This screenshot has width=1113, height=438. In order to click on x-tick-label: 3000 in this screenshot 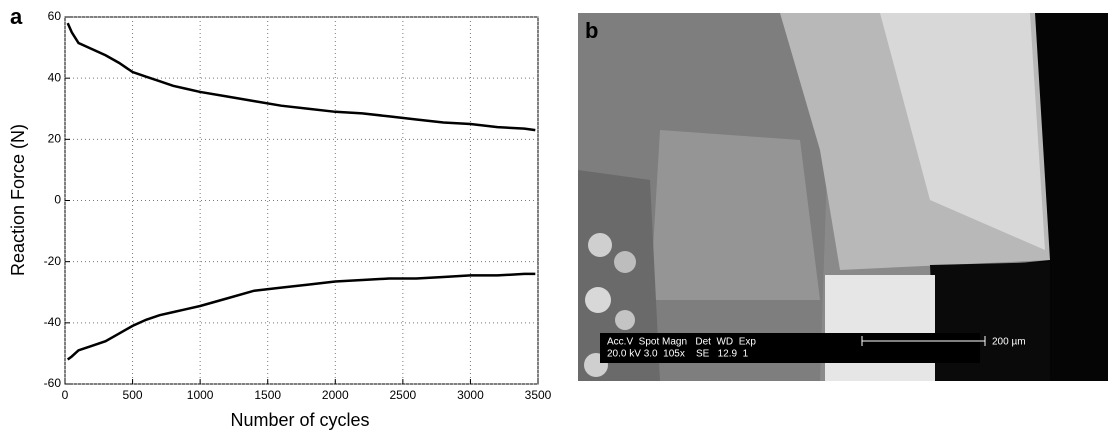, I will do `click(470, 395)`.